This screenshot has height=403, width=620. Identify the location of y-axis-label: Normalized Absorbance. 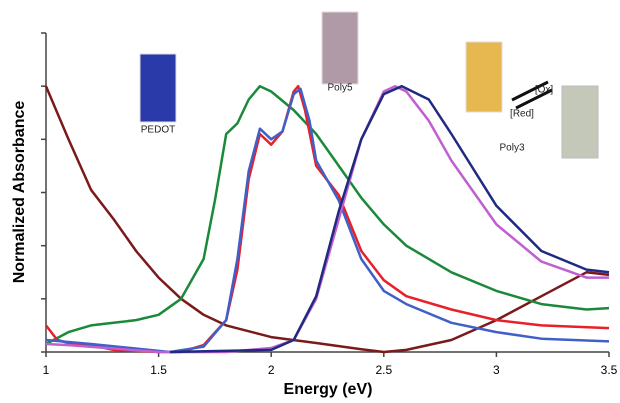
(19, 192).